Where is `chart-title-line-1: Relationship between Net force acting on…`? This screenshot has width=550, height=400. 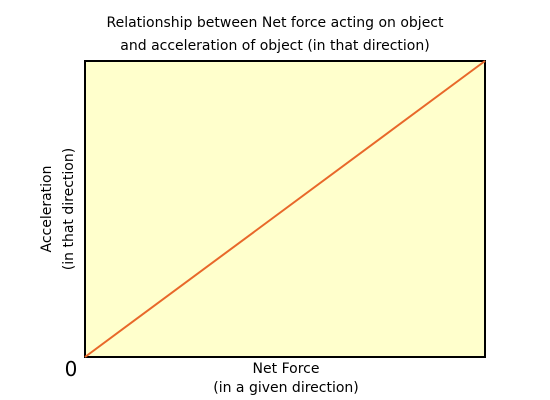
chart-title-line-1: Relationship between Net force acting on… is located at coordinates (275, 23).